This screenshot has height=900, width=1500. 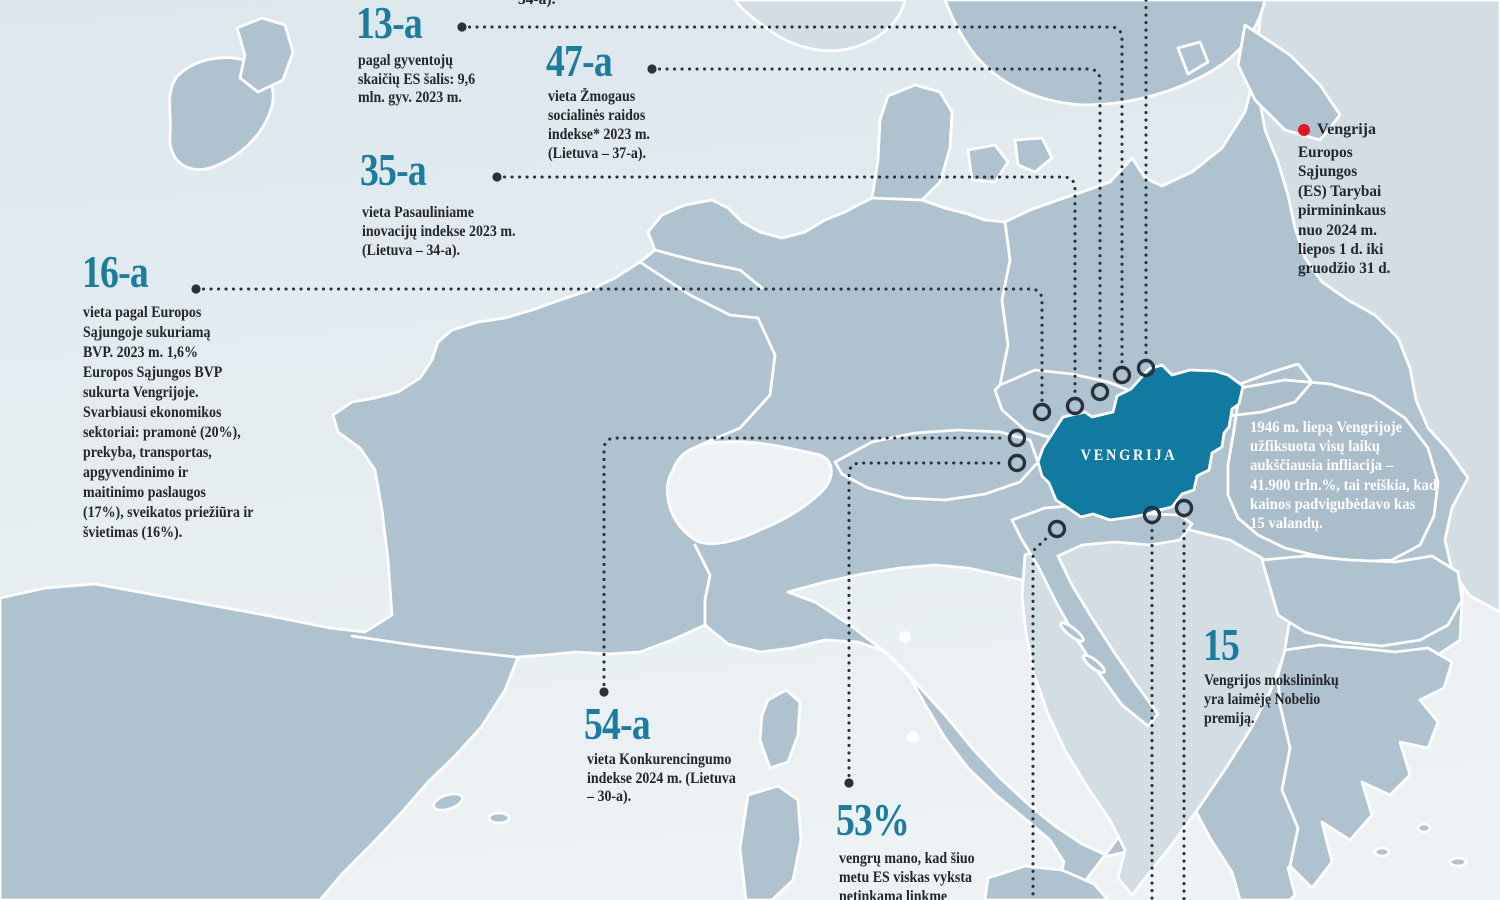 I want to click on stat-value-competitiveness: 54-a, so click(x=617, y=723).